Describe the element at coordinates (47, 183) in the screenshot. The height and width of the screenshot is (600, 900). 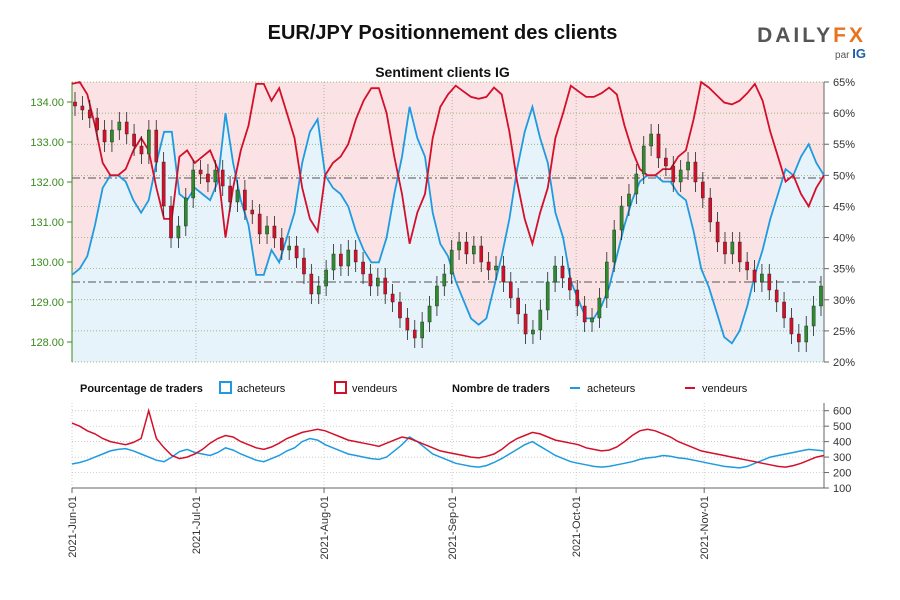
I see `price-tick-label: 132.00` at that location.